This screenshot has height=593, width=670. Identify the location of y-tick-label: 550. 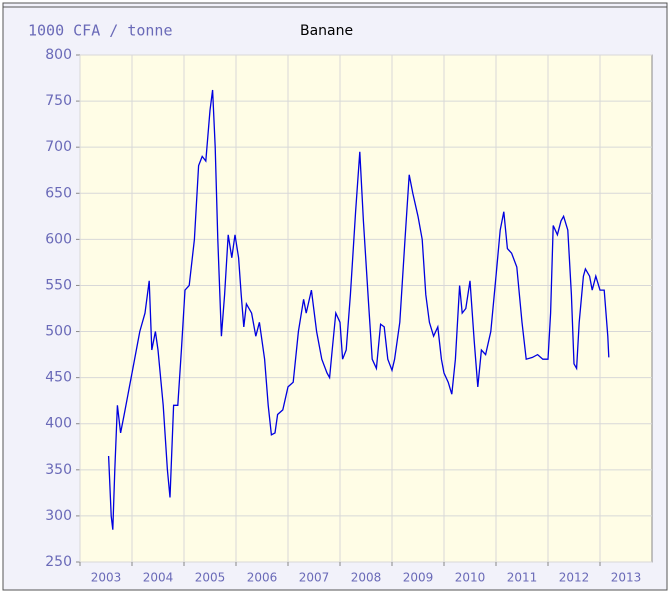
(58, 285).